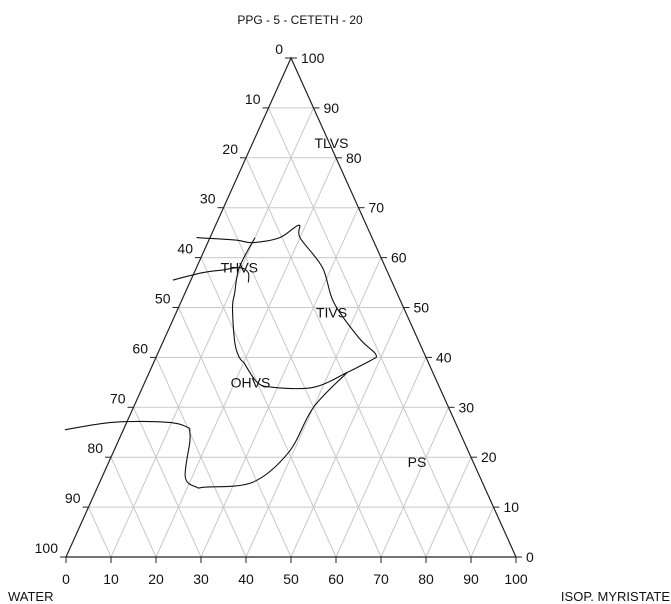  I want to click on region-label-tivs: TIVS, so click(331, 312).